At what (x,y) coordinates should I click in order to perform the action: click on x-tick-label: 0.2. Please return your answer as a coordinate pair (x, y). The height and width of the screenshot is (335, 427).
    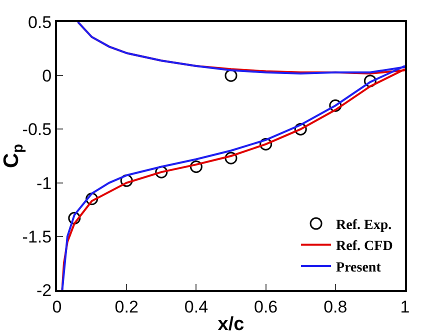
    Looking at the image, I should click on (126, 306).